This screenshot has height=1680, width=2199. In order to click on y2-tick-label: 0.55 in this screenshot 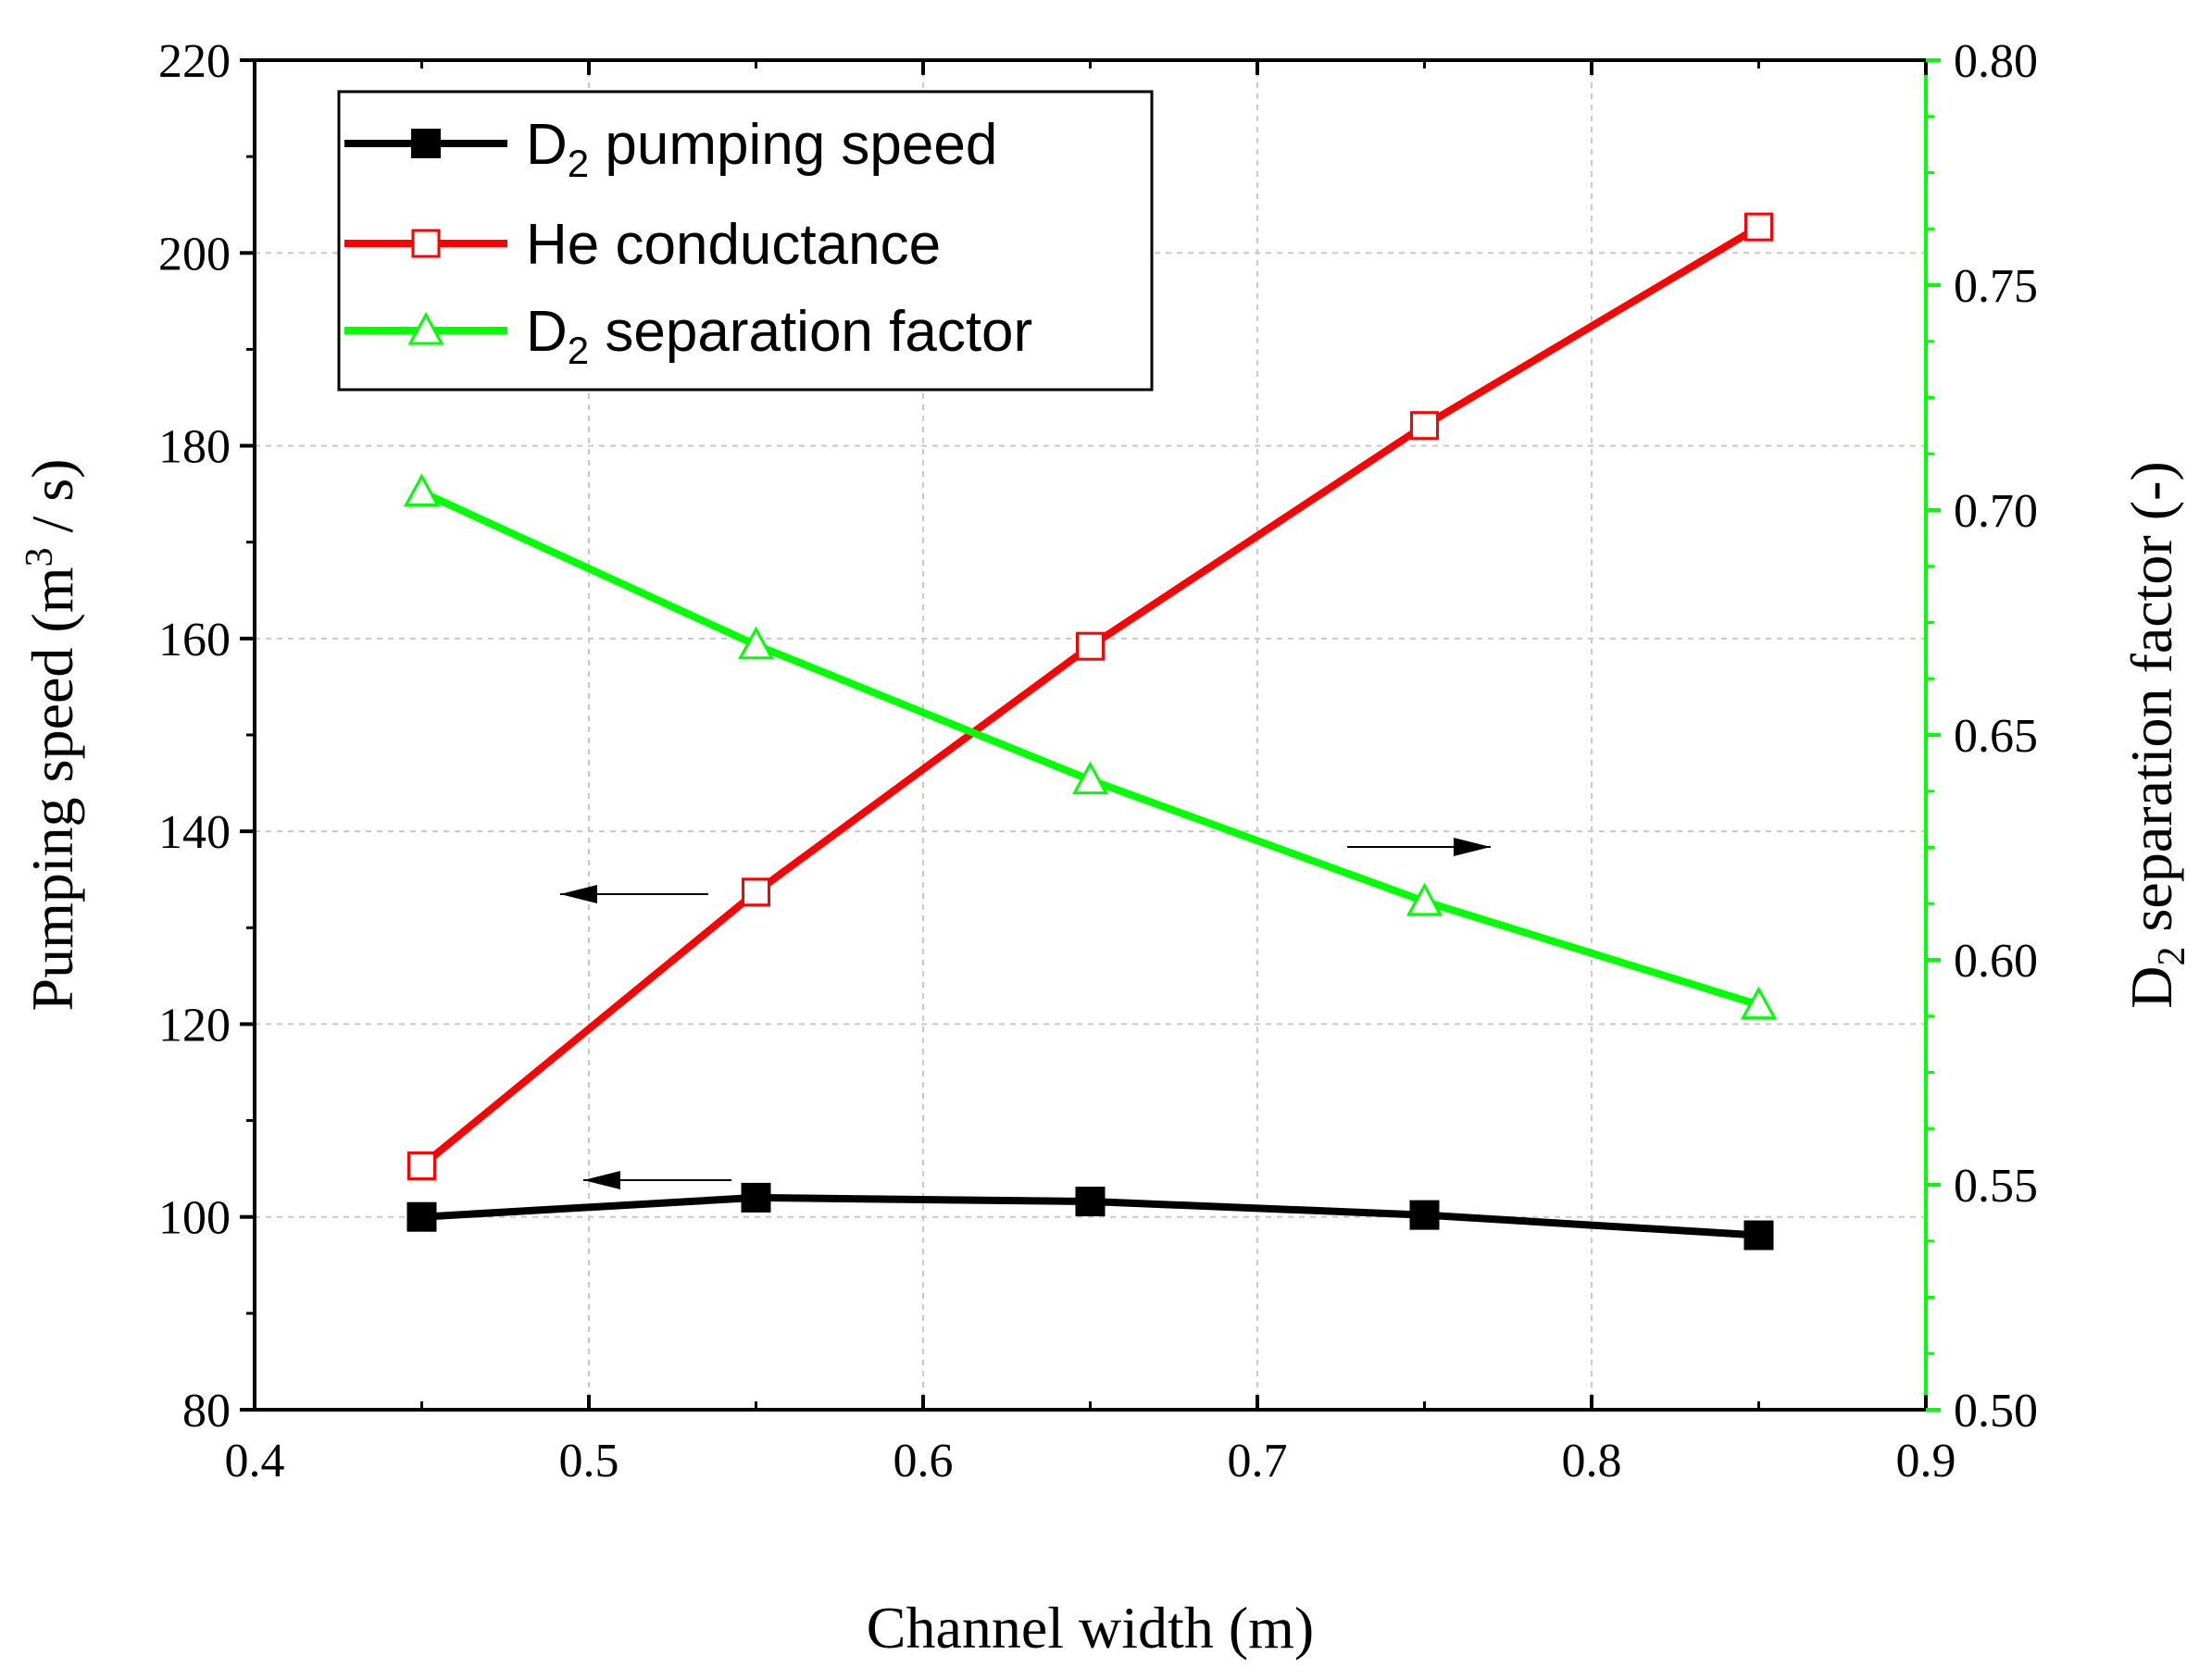, I will do `click(1996, 1186)`.